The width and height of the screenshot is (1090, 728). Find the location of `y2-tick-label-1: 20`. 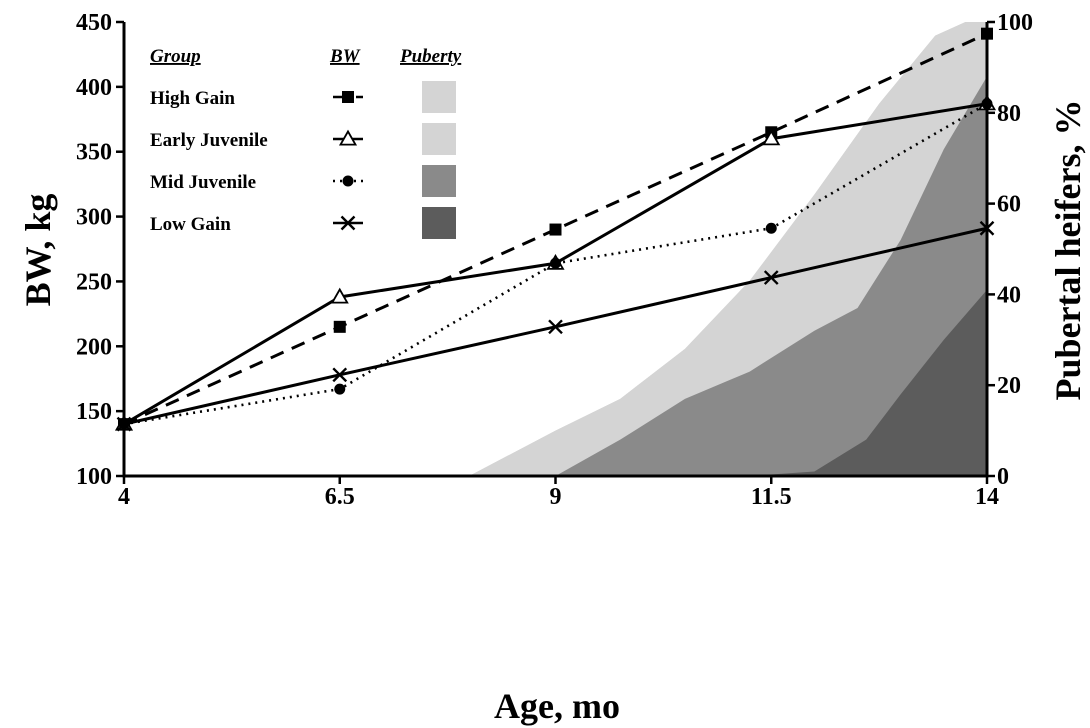

y2-tick-label-1: 20 is located at coordinates (1009, 386).